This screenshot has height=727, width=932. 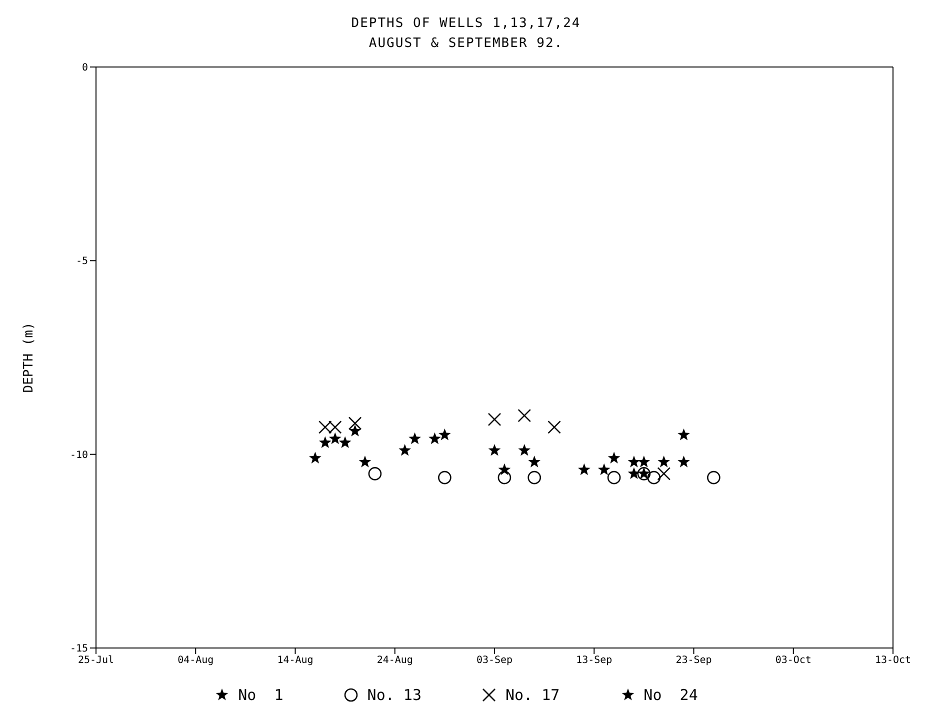 What do you see at coordinates (394, 660) in the screenshot?
I see `x-tick-label: 24-Aug` at bounding box center [394, 660].